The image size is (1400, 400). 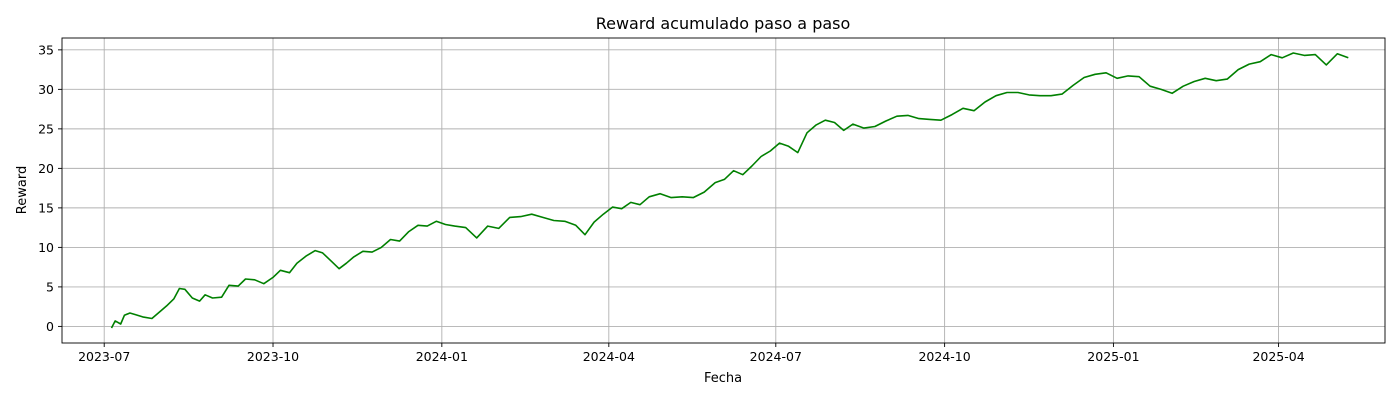 I want to click on y-axis: 0 5 10 15 20 25 30 35, so click(x=50, y=188).